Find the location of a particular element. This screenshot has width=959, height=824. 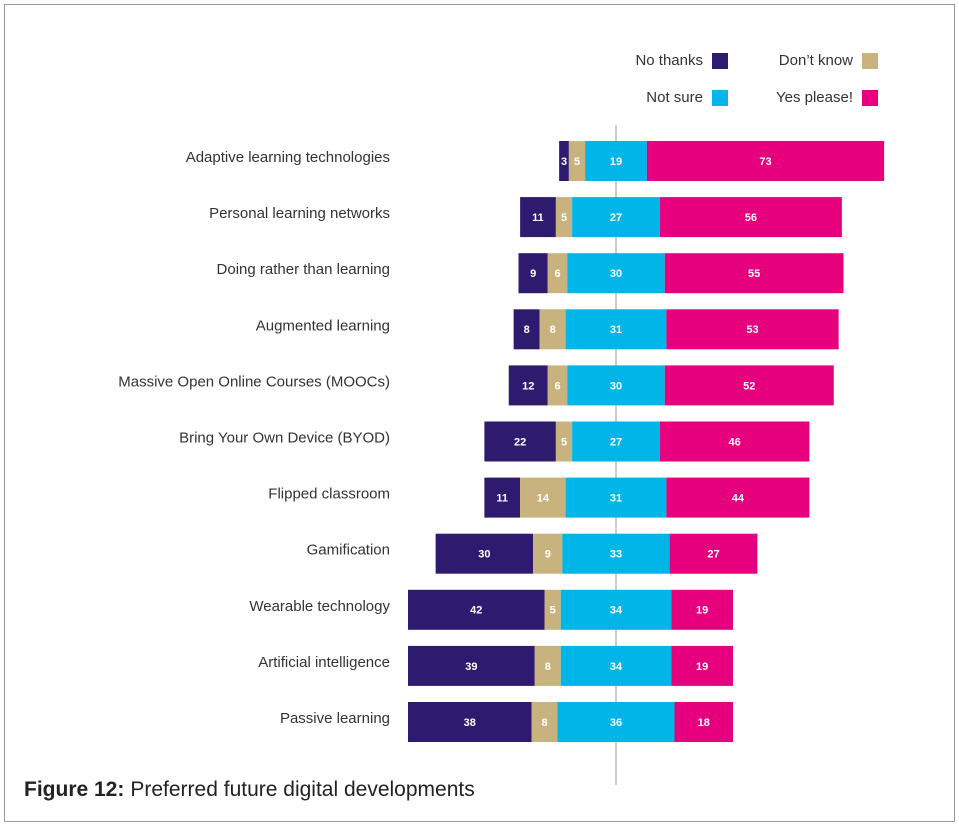

chart-title: Preferred future digital developments is located at coordinates (302, 789).